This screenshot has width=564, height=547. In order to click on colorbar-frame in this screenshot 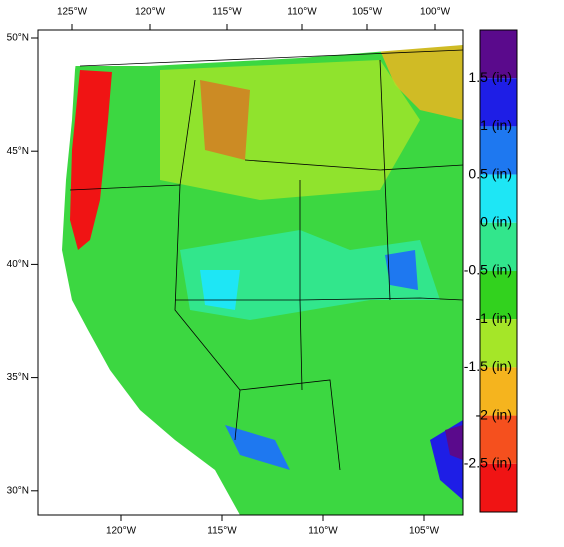, I will do `click(498, 271)`.